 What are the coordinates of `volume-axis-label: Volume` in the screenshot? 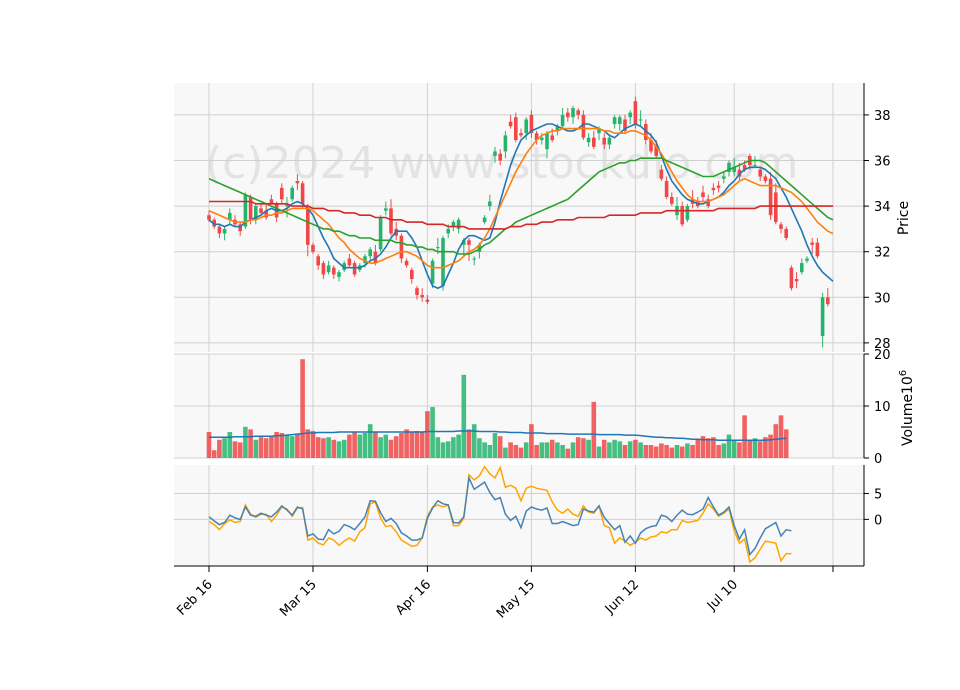 It's located at (908, 420).